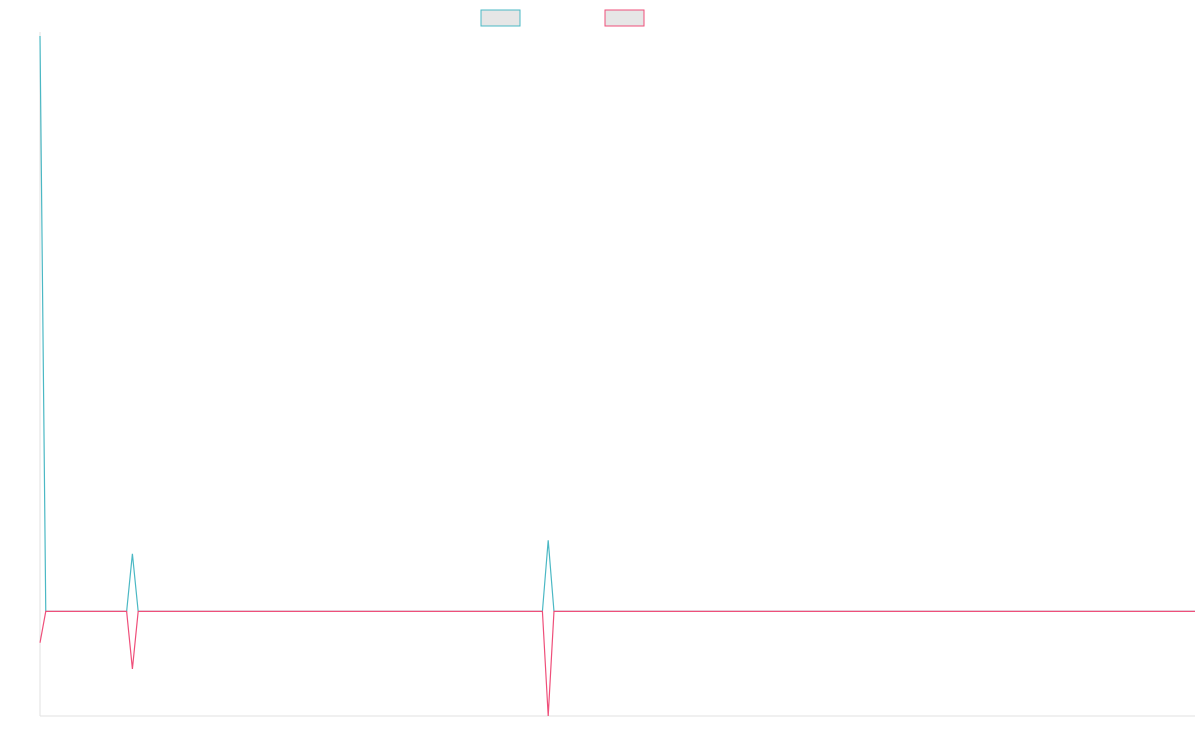 The width and height of the screenshot is (1200, 750). What do you see at coordinates (562, 18) in the screenshot?
I see `legend` at bounding box center [562, 18].